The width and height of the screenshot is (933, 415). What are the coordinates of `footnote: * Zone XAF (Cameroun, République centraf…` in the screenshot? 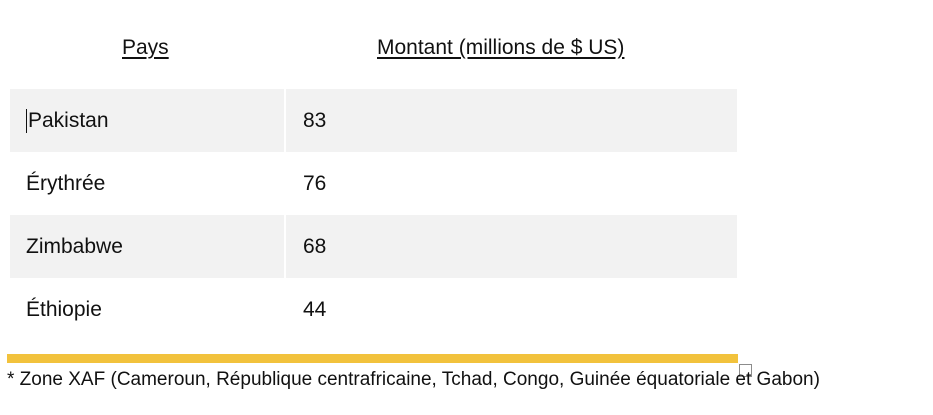 It's located at (413, 379).